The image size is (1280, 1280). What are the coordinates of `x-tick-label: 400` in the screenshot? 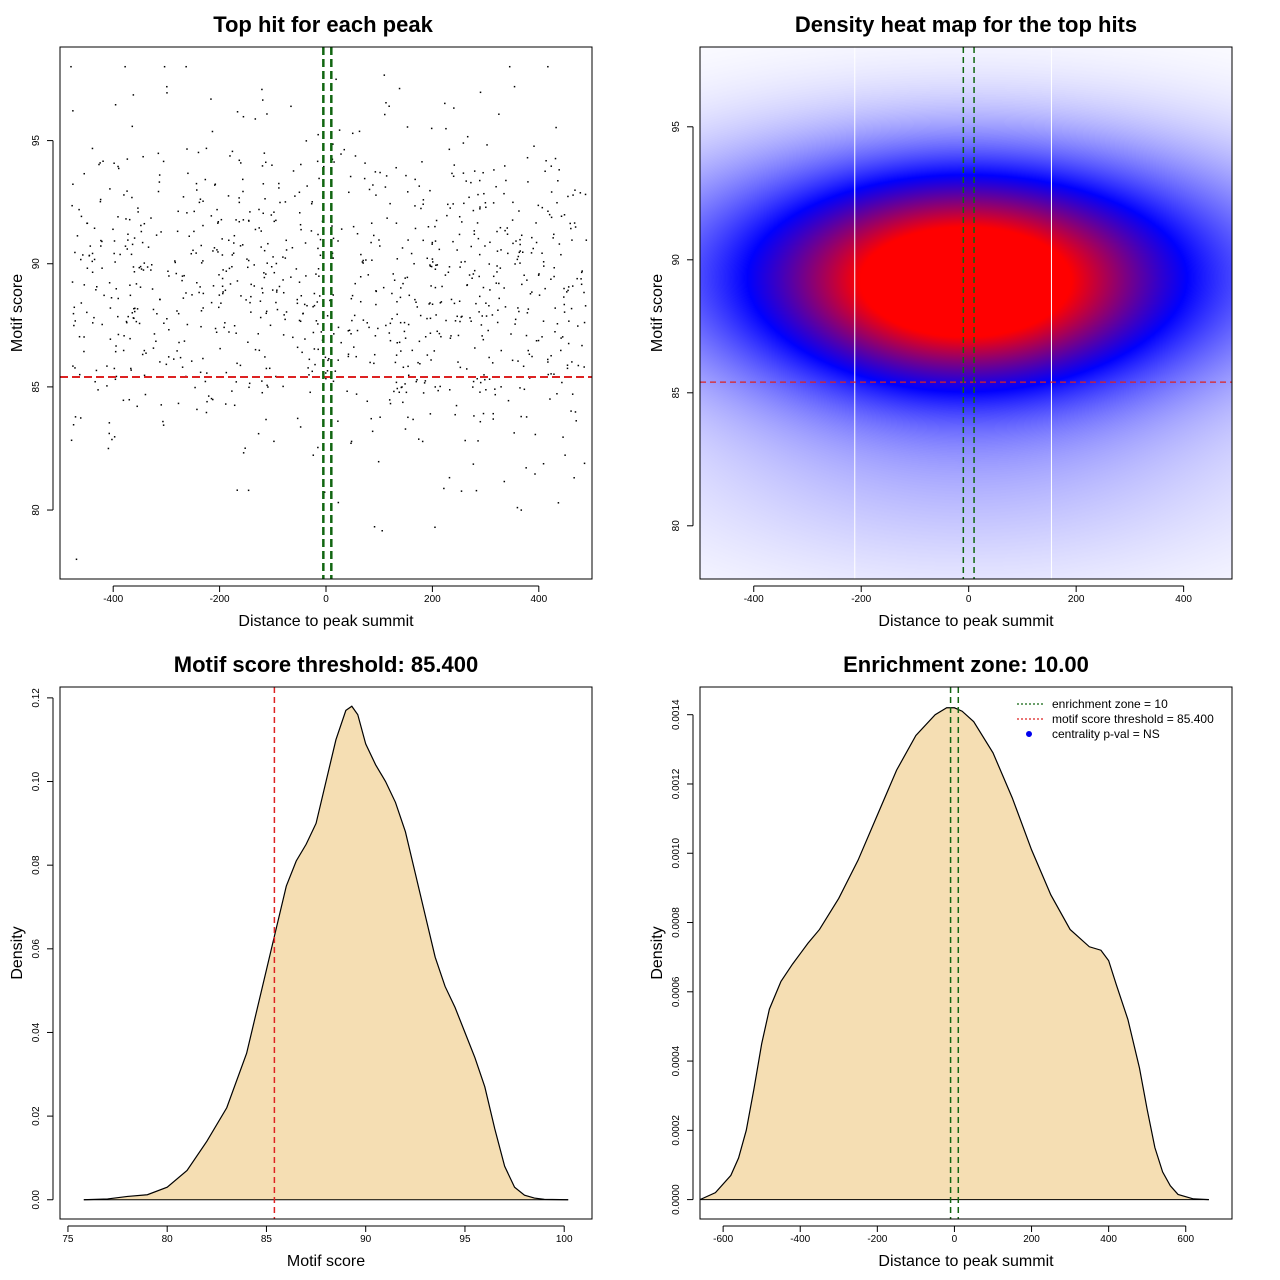 It's located at (538, 599).